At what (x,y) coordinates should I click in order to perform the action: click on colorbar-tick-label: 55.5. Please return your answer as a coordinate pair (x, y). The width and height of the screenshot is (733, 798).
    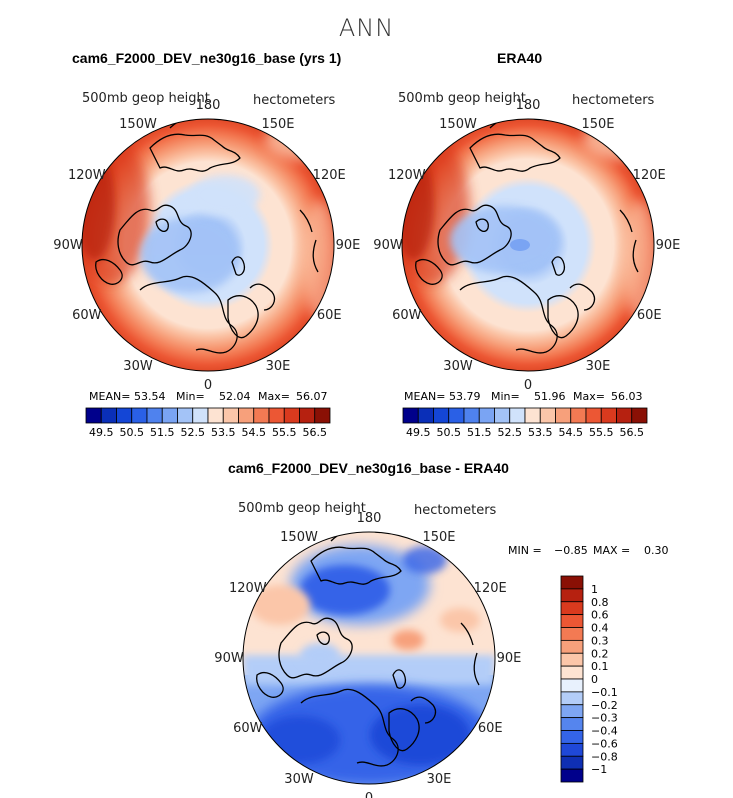
    Looking at the image, I should click on (284, 432).